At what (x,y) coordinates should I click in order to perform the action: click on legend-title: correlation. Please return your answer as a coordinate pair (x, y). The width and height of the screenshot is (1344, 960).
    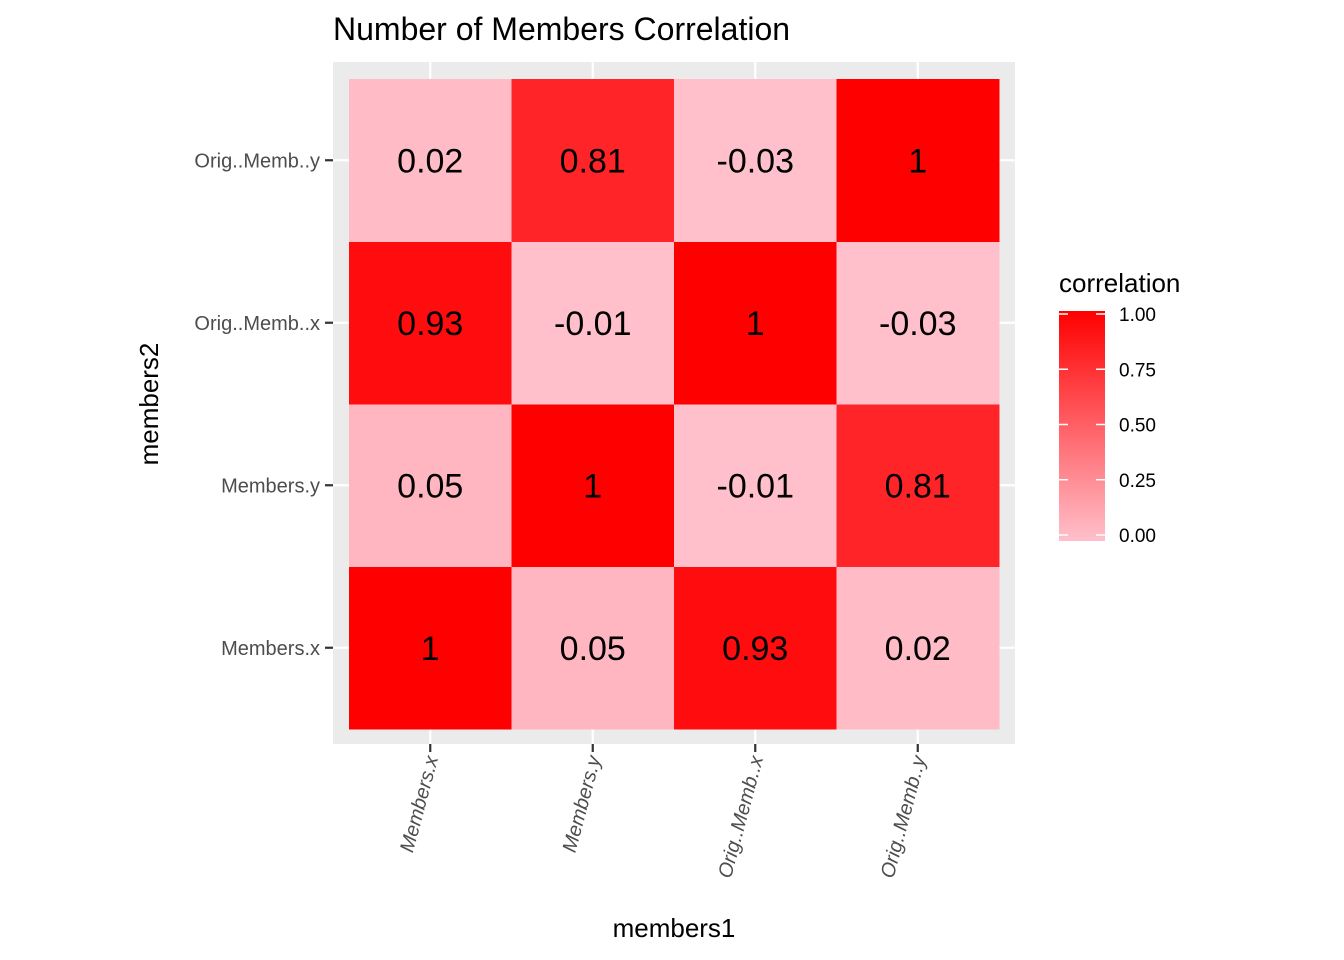
    Looking at the image, I should click on (1119, 283).